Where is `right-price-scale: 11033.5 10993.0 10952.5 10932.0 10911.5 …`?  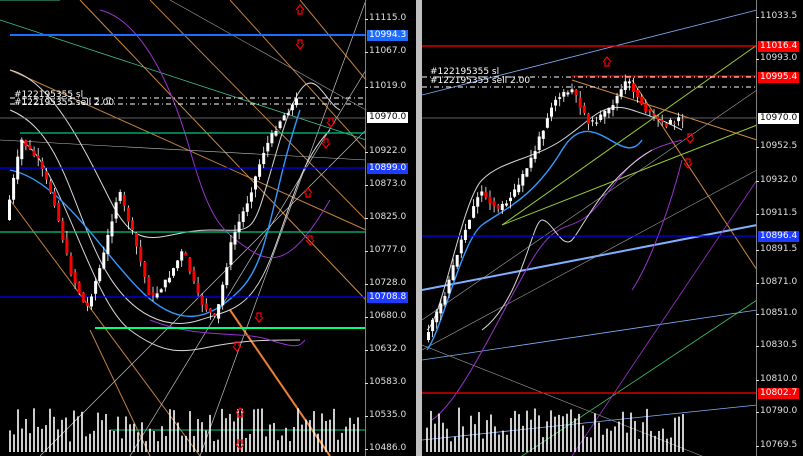
right-price-scale: 11033.5 10993.0 10952.5 10932.0 10911.5 … is located at coordinates (779, 228).